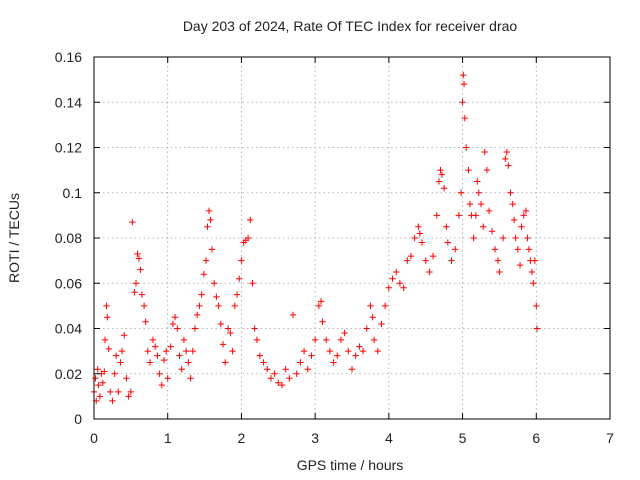 This screenshot has height=480, width=640. I want to click on y-tick-label: 0.14, so click(68, 102).